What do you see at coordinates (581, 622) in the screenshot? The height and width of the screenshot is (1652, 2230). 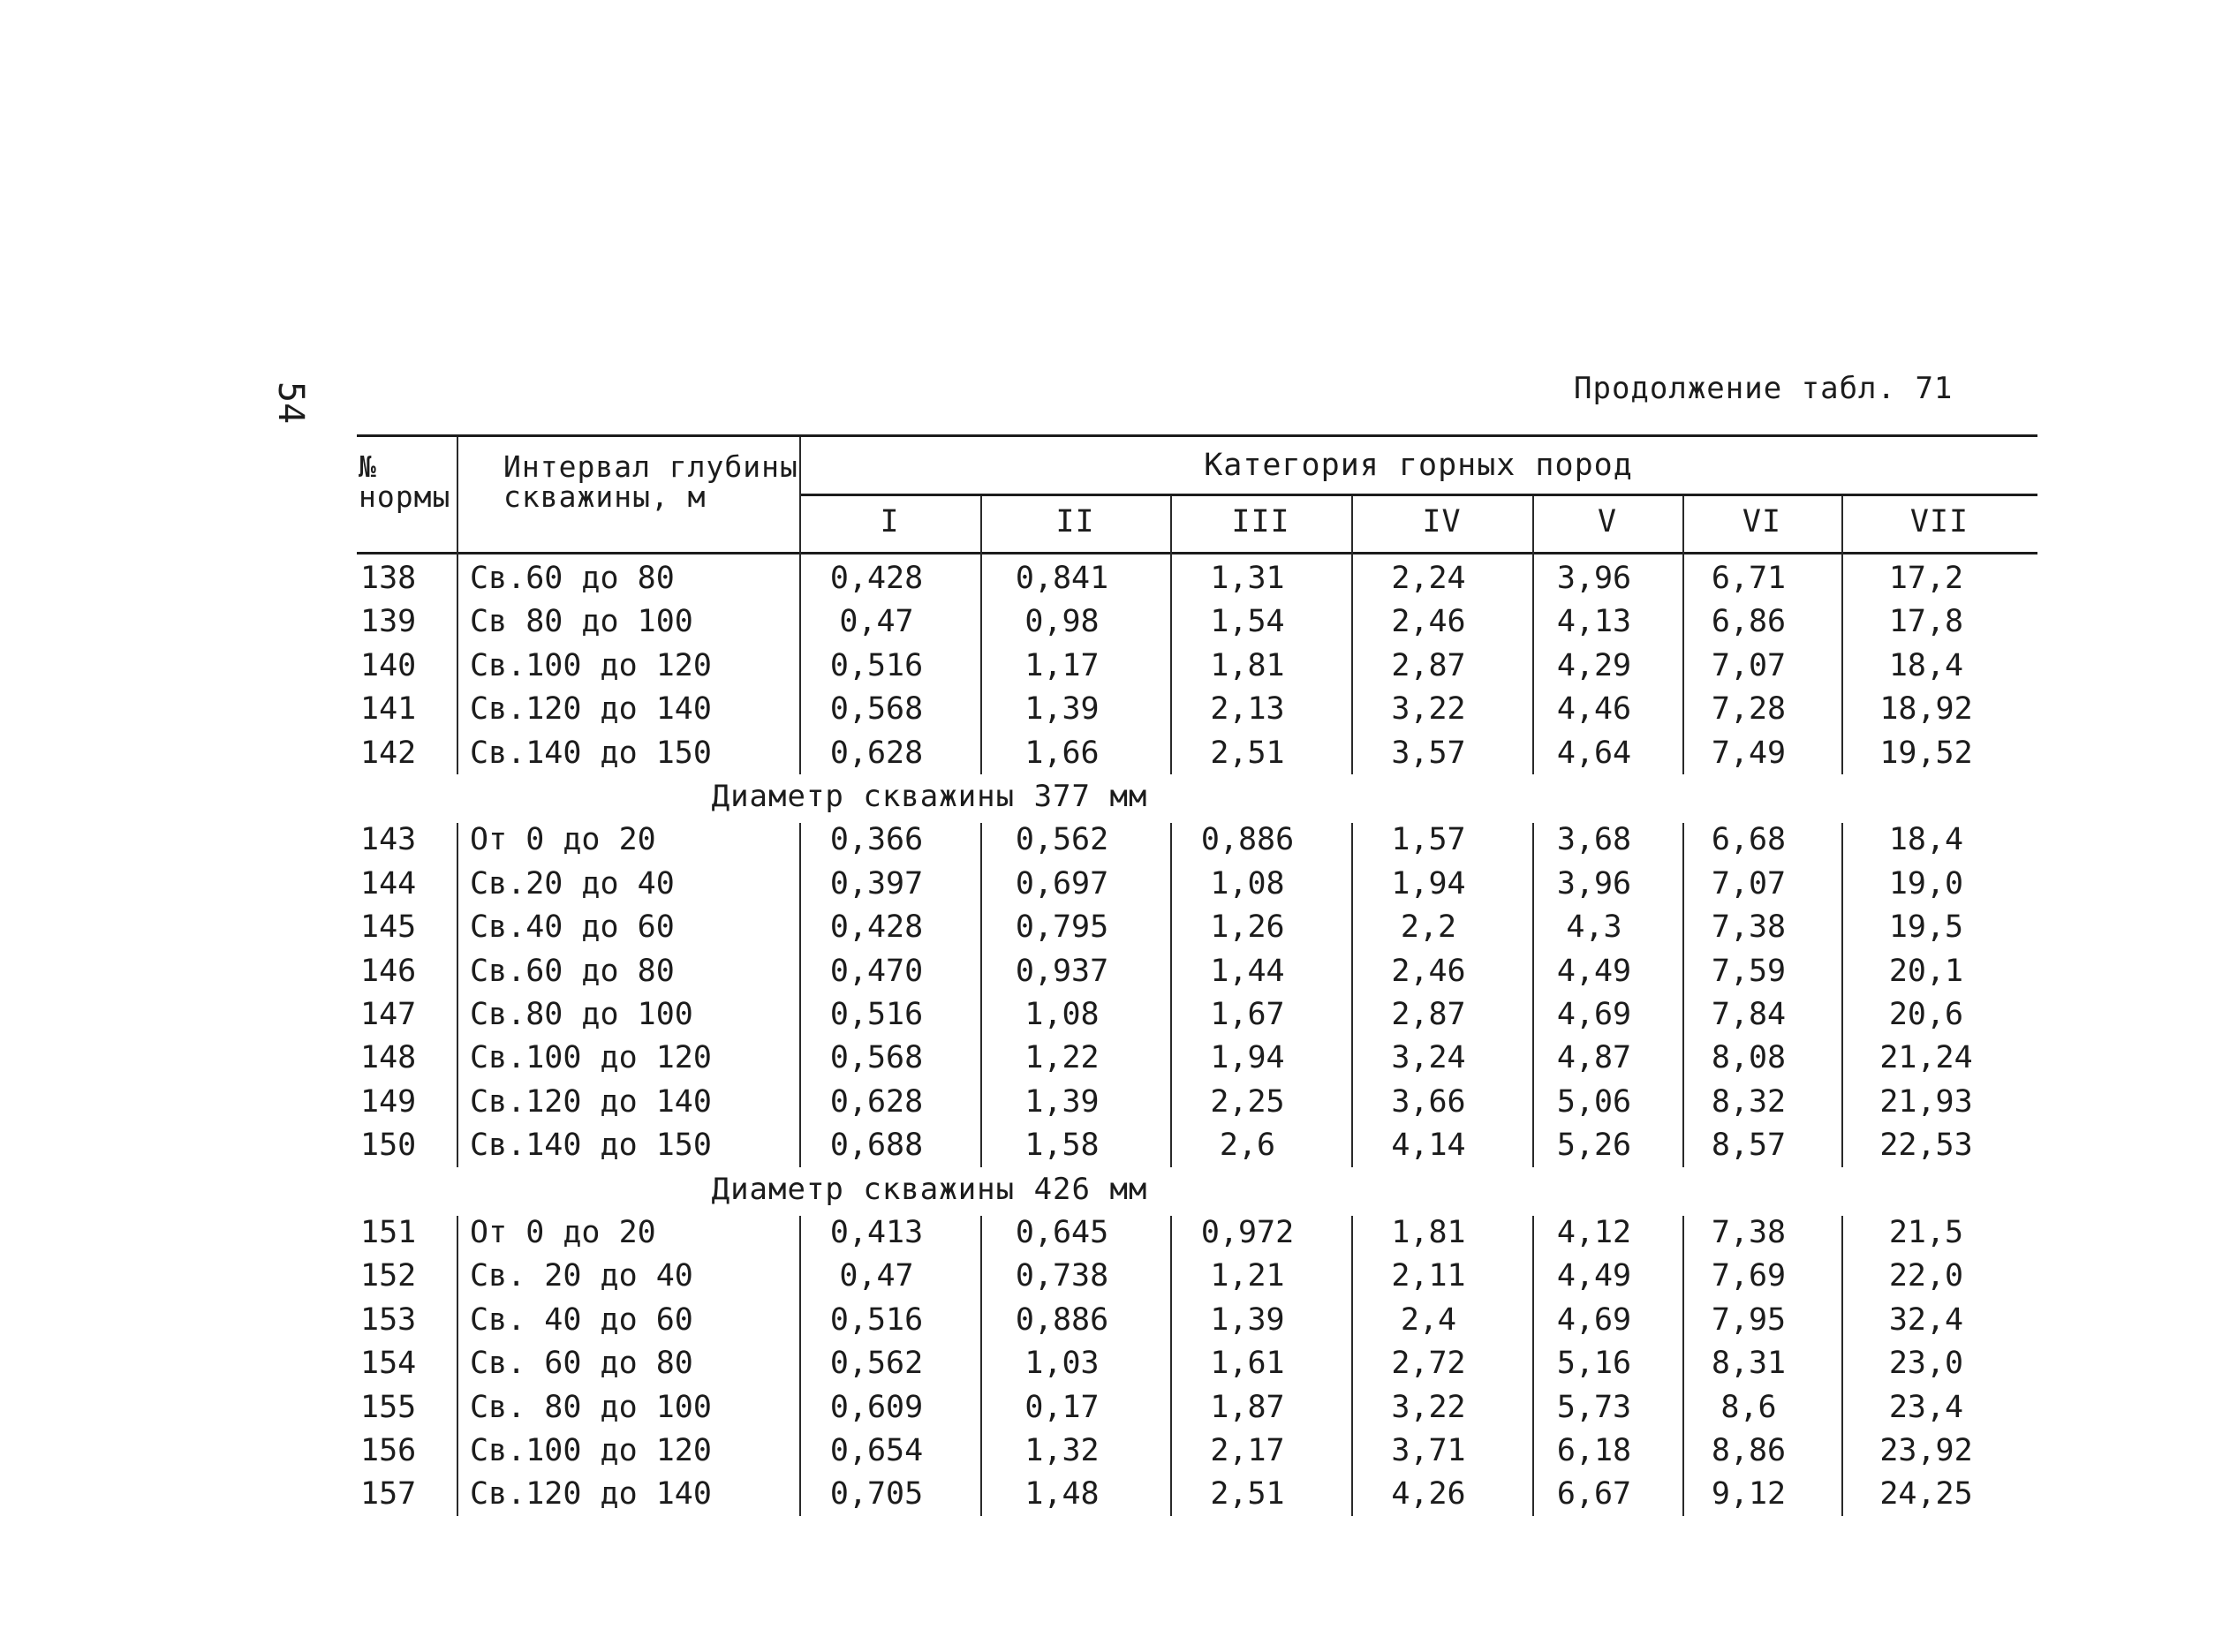 I see `depth-interval: Св 80 до 100` at bounding box center [581, 622].